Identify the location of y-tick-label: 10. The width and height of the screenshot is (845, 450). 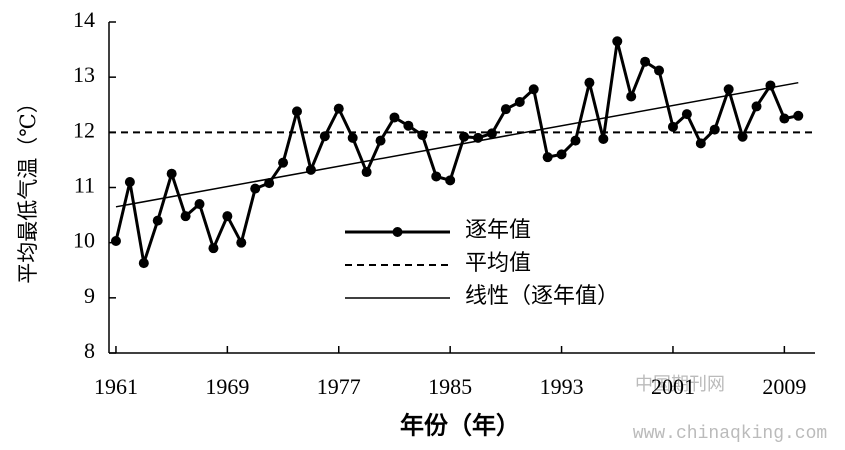
(84, 240).